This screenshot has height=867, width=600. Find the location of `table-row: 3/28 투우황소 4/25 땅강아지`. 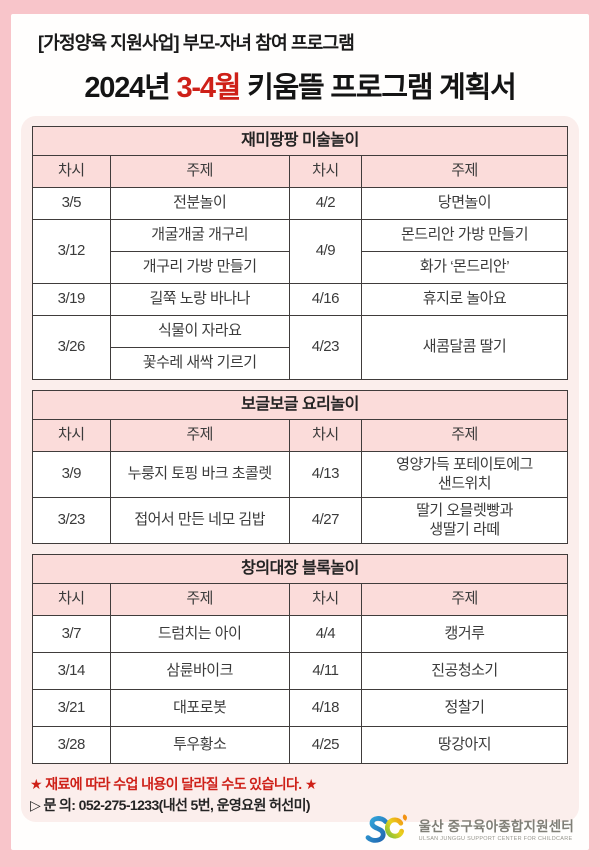

table-row: 3/28 투우황소 4/25 땅강아지 is located at coordinates (300, 745).